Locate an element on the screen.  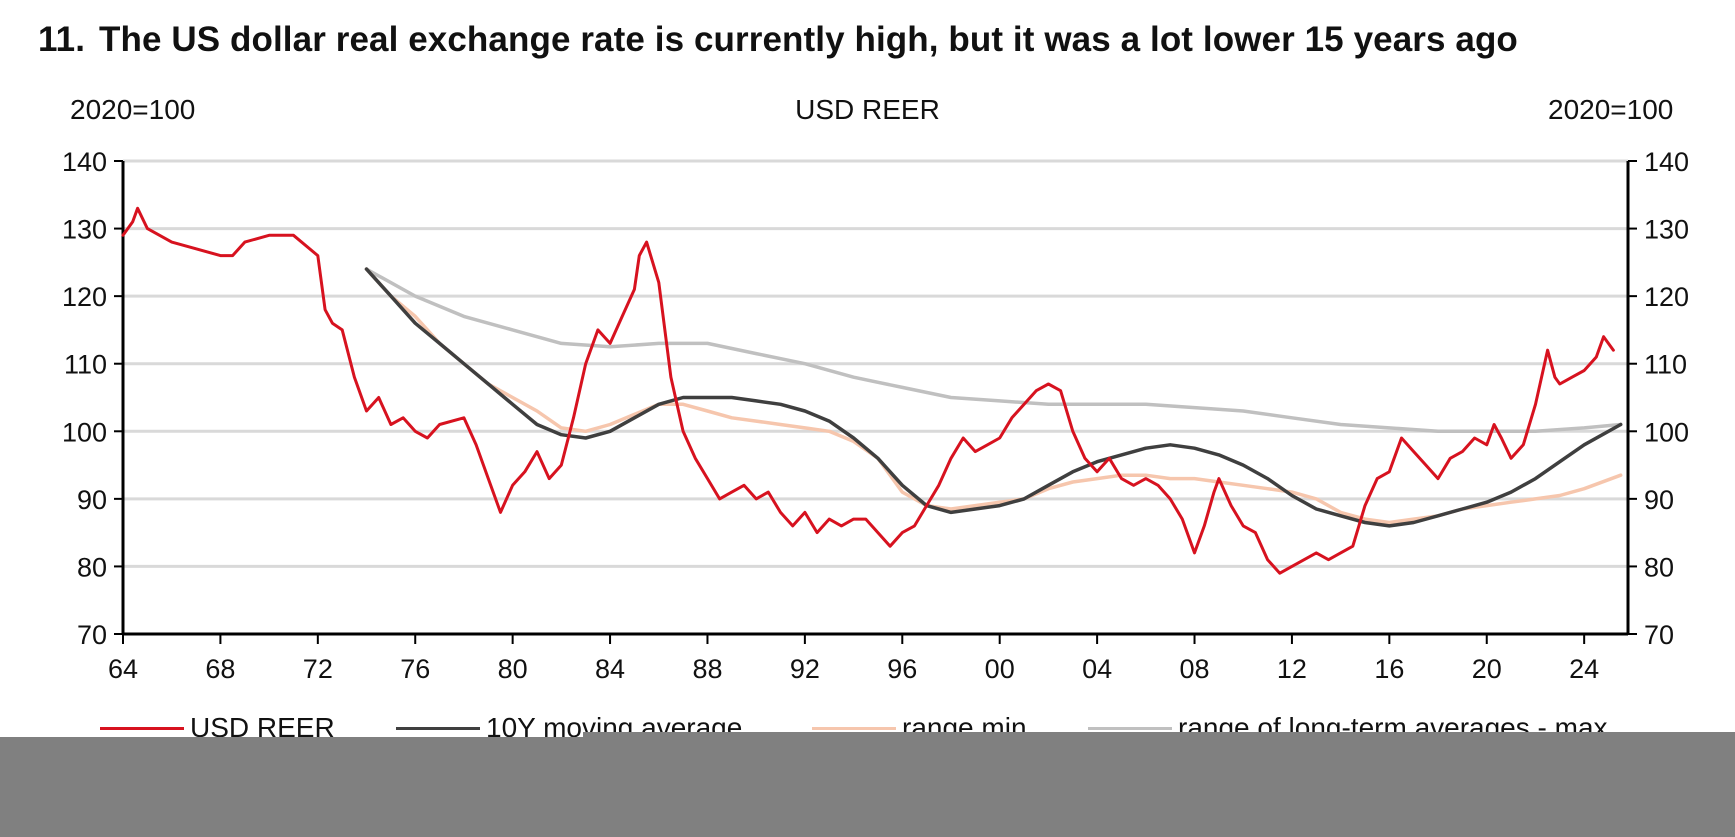
x-tick-label-12: 12 is located at coordinates (1292, 669).